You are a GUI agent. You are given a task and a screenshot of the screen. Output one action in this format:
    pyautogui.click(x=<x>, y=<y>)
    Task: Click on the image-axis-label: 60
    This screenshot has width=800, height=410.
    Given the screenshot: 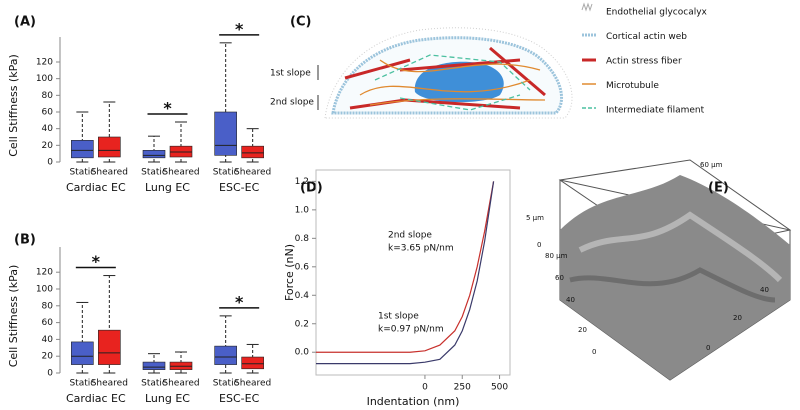 What is the action you would take?
    pyautogui.click(x=559, y=278)
    